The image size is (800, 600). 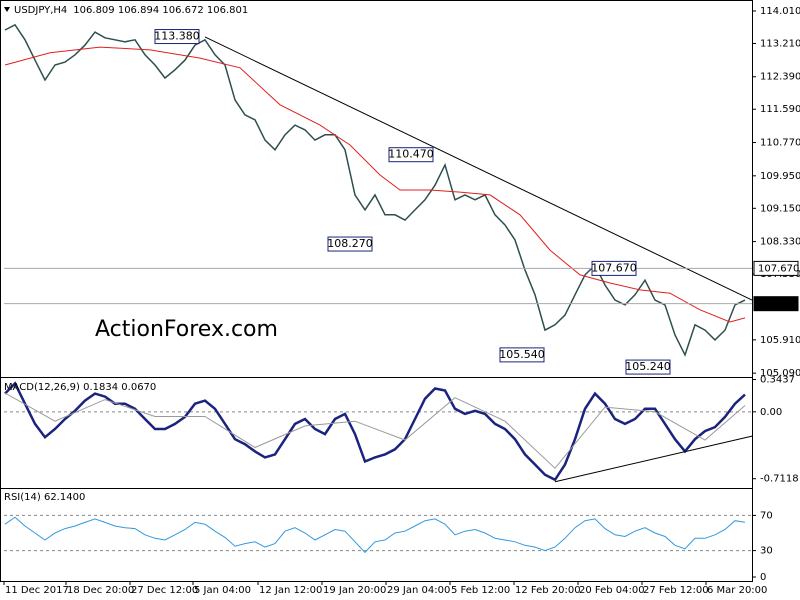 I want to click on x-tick-label: 27 Feb 12:00, so click(x=676, y=590).